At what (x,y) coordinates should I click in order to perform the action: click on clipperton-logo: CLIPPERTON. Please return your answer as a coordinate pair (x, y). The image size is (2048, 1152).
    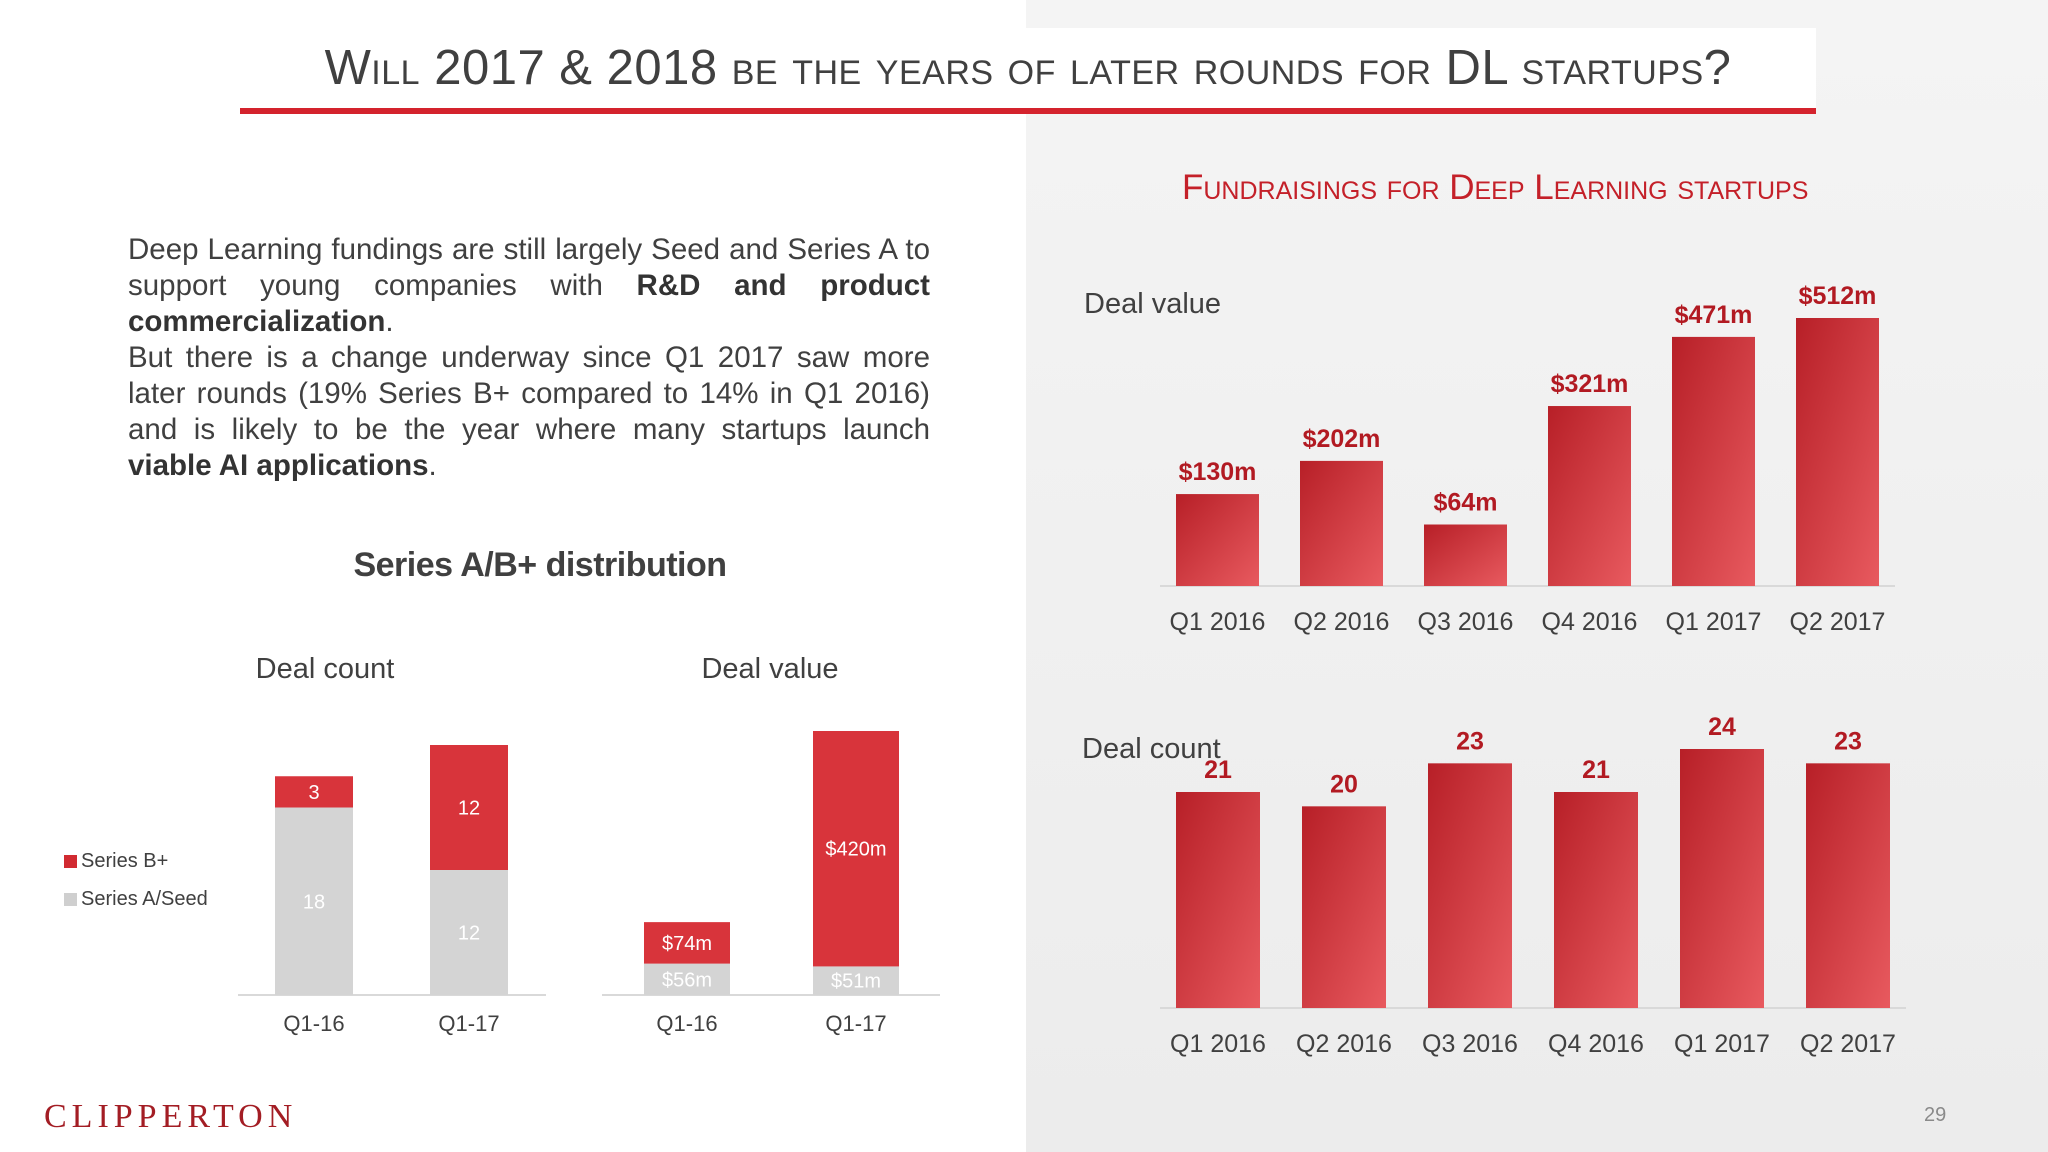
    Looking at the image, I should click on (171, 1116).